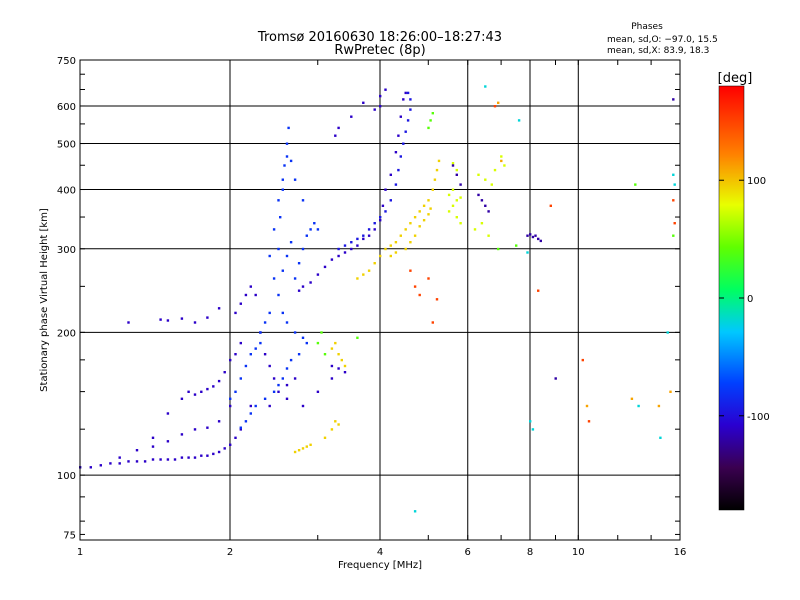  Describe the element at coordinates (662, 40) in the screenshot. I see `stats-line-o: mean, sd,O: −97.0, 15.5` at that location.